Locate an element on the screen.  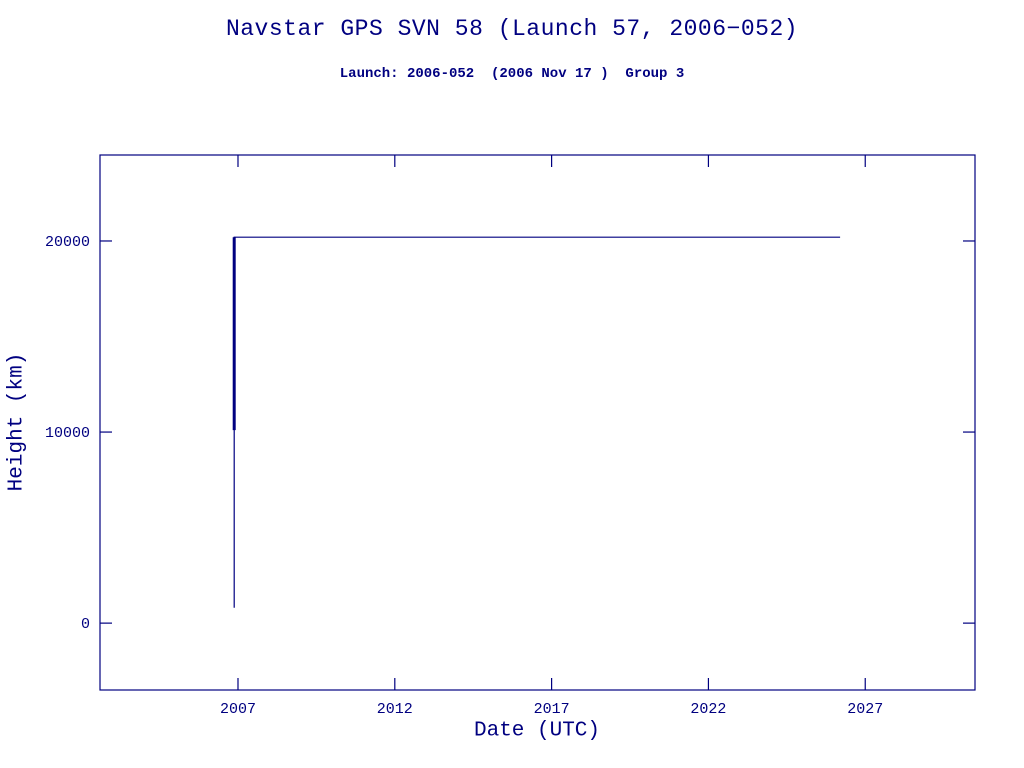
x-tick-label: 2022 is located at coordinates (708, 709).